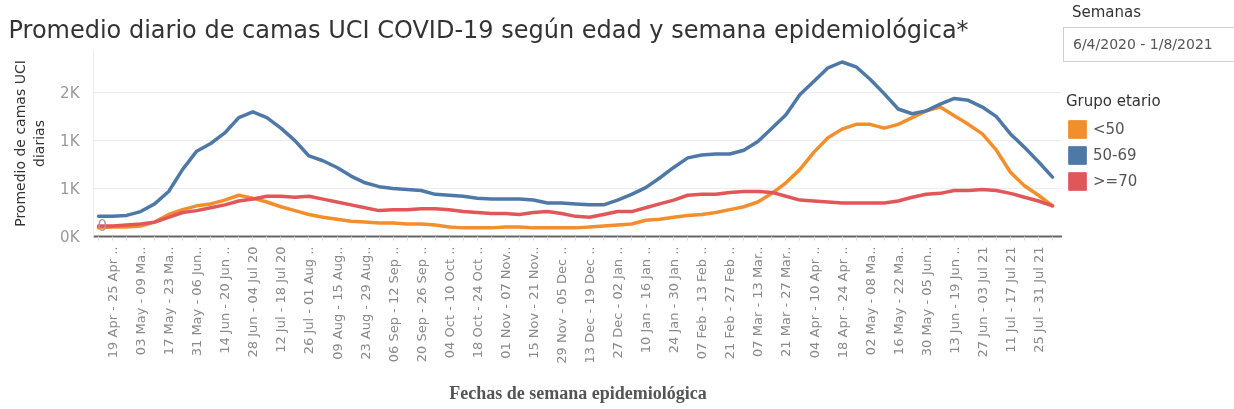 Image resolution: width=1234 pixels, height=409 pixels. Describe the element at coordinates (197, 301) in the screenshot. I see `x-tick-label: 31 May - 06 Jun..` at that location.